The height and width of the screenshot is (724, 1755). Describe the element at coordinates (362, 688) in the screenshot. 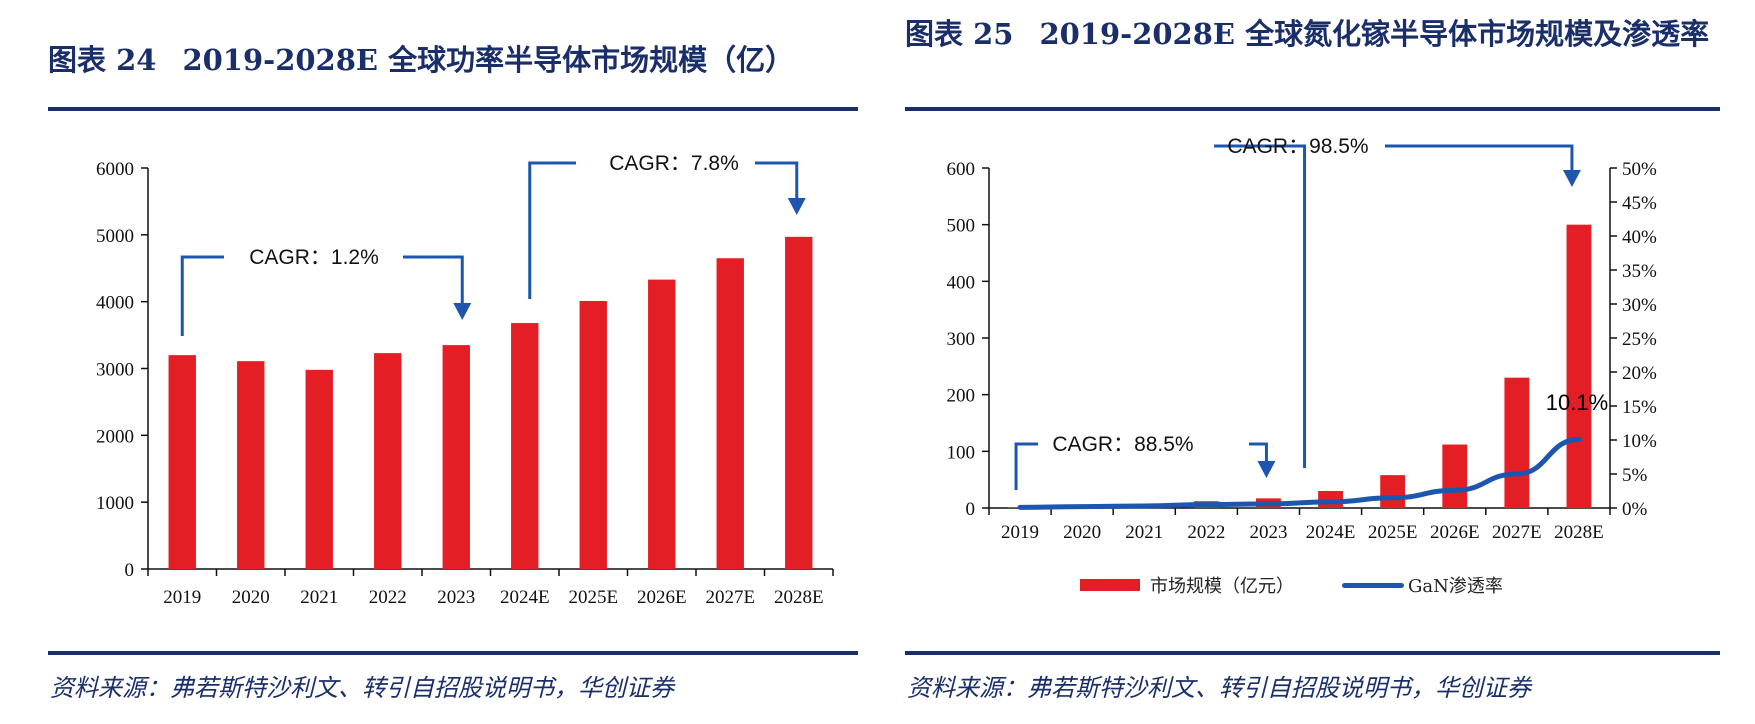

I see `figure-24-source: 资料来源：弗若斯特沙利文、转引自招股说明书，华创证券` at that location.